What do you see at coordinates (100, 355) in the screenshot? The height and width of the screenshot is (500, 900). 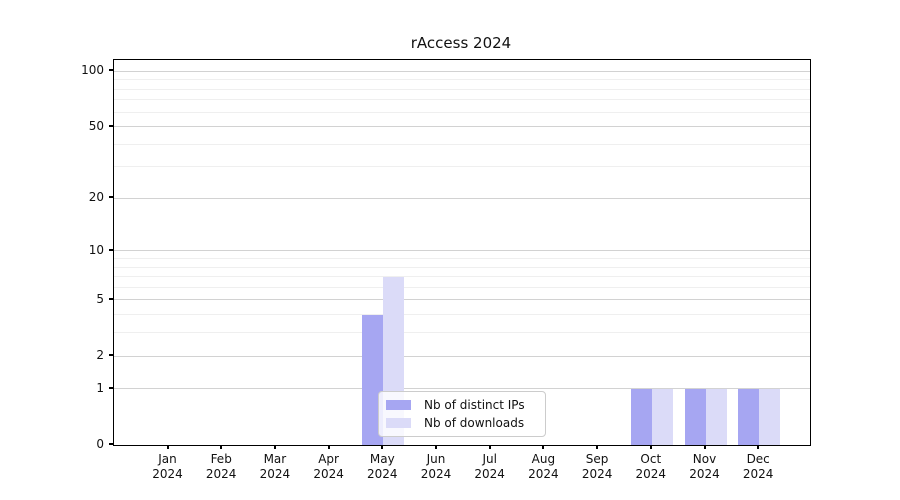 I see `y-tick-label: 2` at bounding box center [100, 355].